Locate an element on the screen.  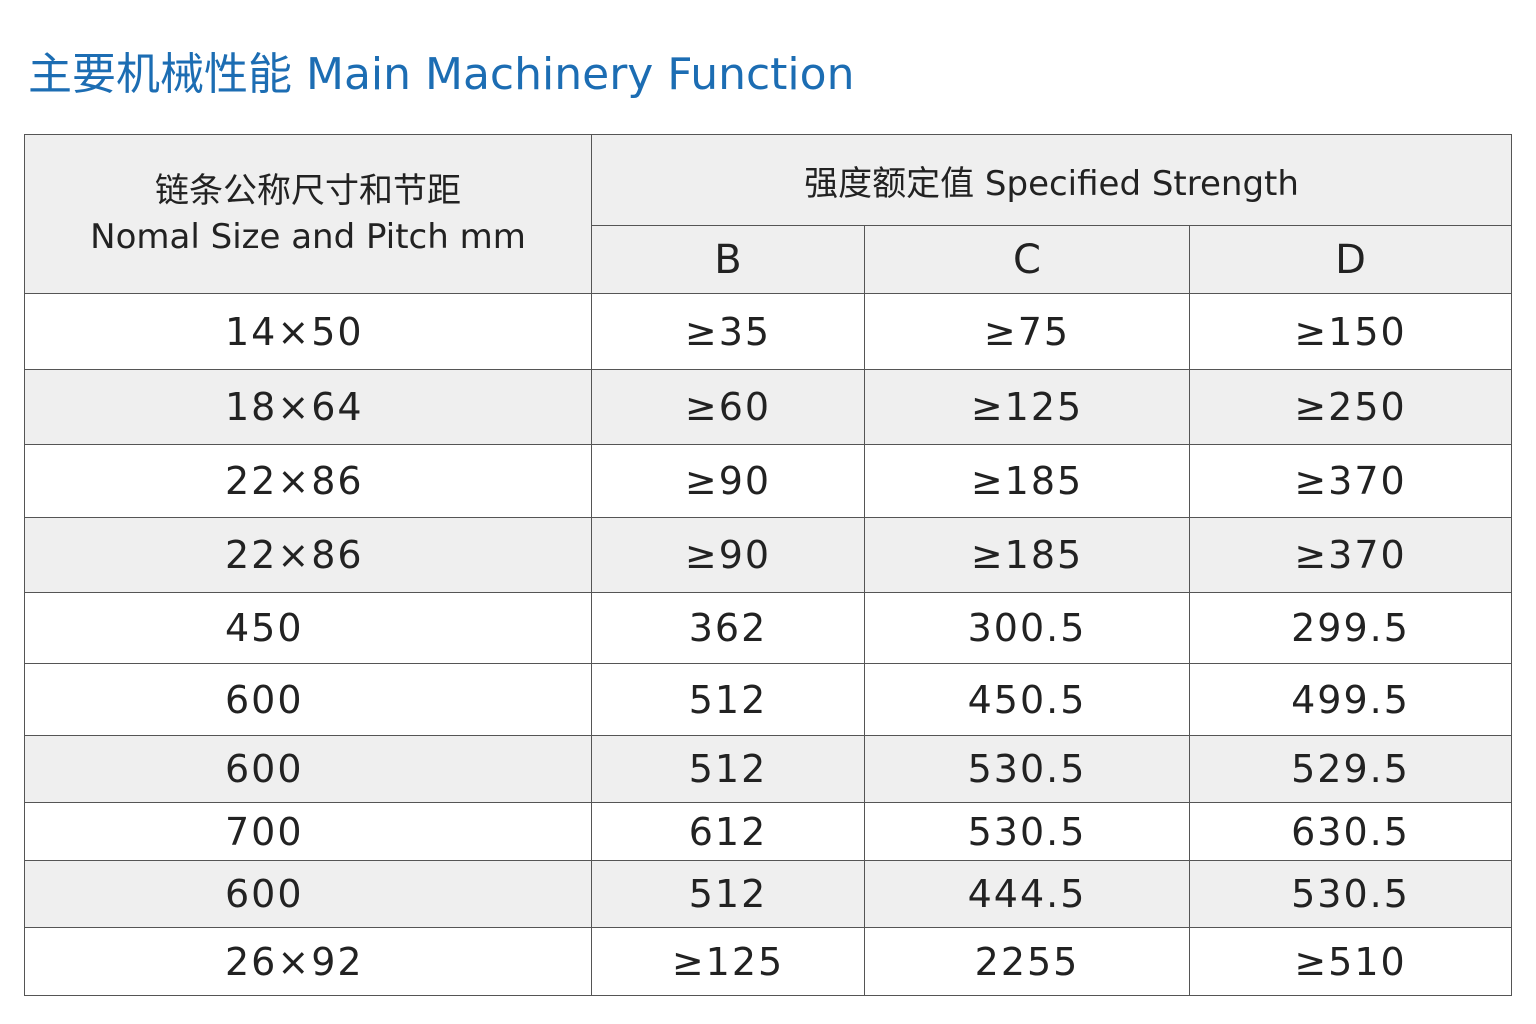
table-row: 14×50 ≥35 ≥75 ≥150 is located at coordinates (768, 331).